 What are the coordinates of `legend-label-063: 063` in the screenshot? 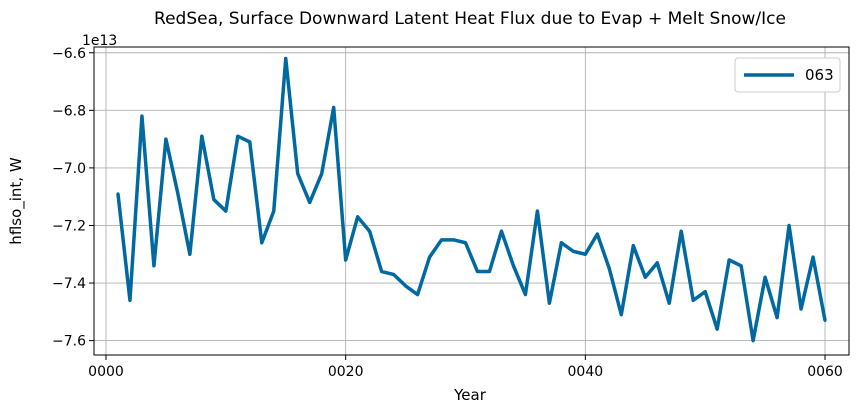 It's located at (819, 75).